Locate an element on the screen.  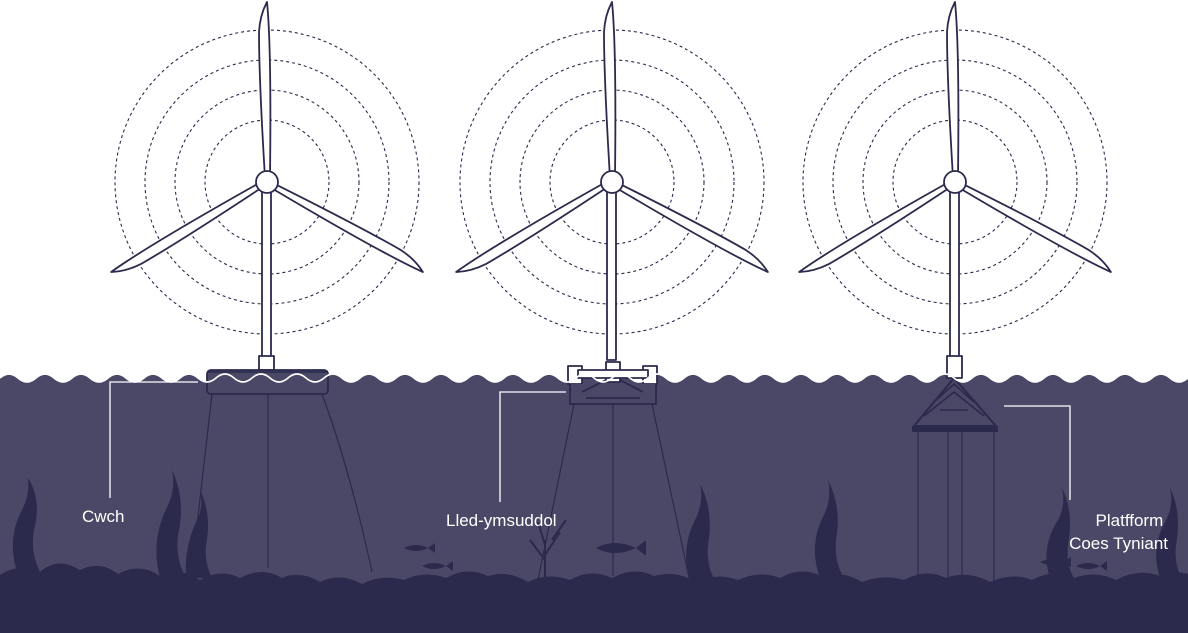
label-tension-leg: Platfform Coes Tyniant is located at coordinates (1118, 532).